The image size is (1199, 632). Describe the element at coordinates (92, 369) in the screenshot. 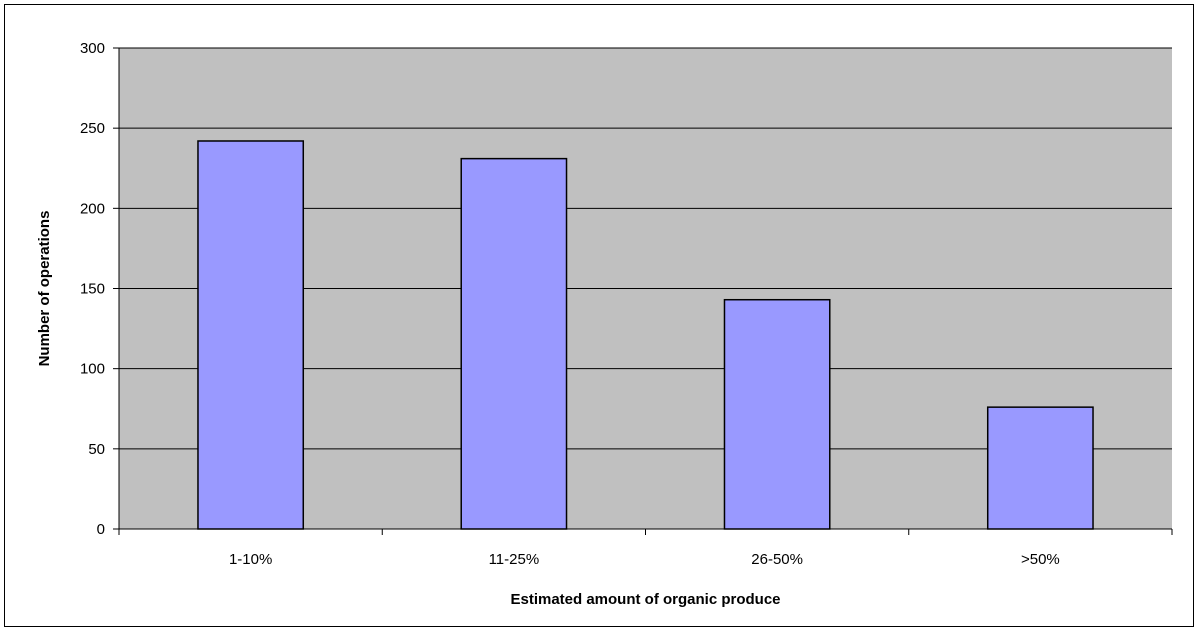

I see `y-tick-label: 100` at that location.